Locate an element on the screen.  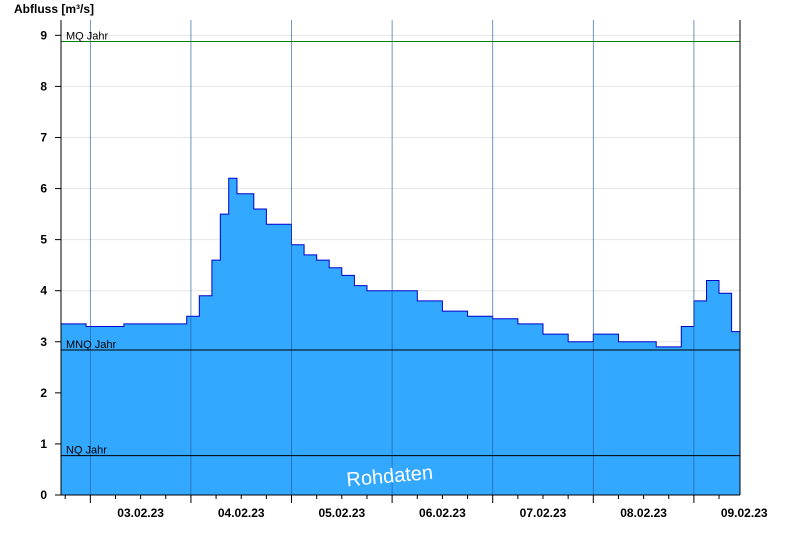
ref-label-1: MNQ Jahr is located at coordinates (91, 345).